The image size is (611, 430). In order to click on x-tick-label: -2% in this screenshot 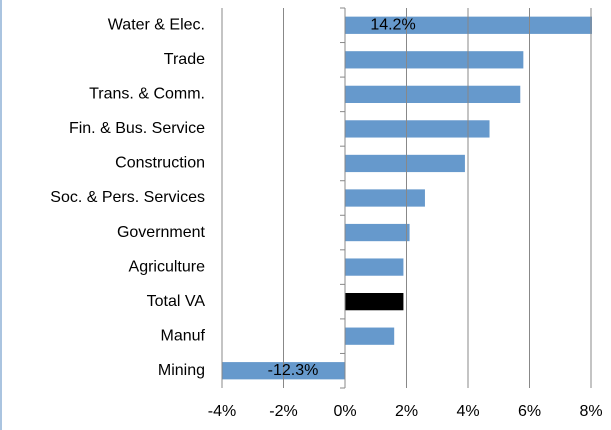, I will do `click(283, 411)`.